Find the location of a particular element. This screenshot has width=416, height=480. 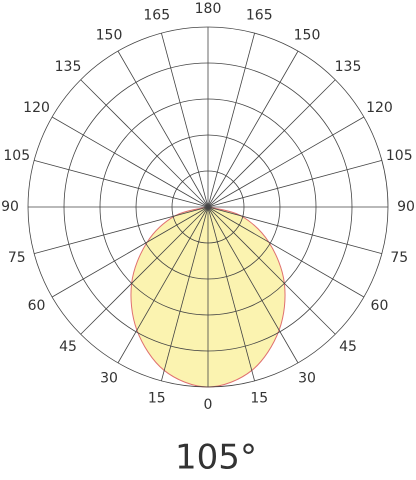

angle-label: 0 is located at coordinates (208, 405).